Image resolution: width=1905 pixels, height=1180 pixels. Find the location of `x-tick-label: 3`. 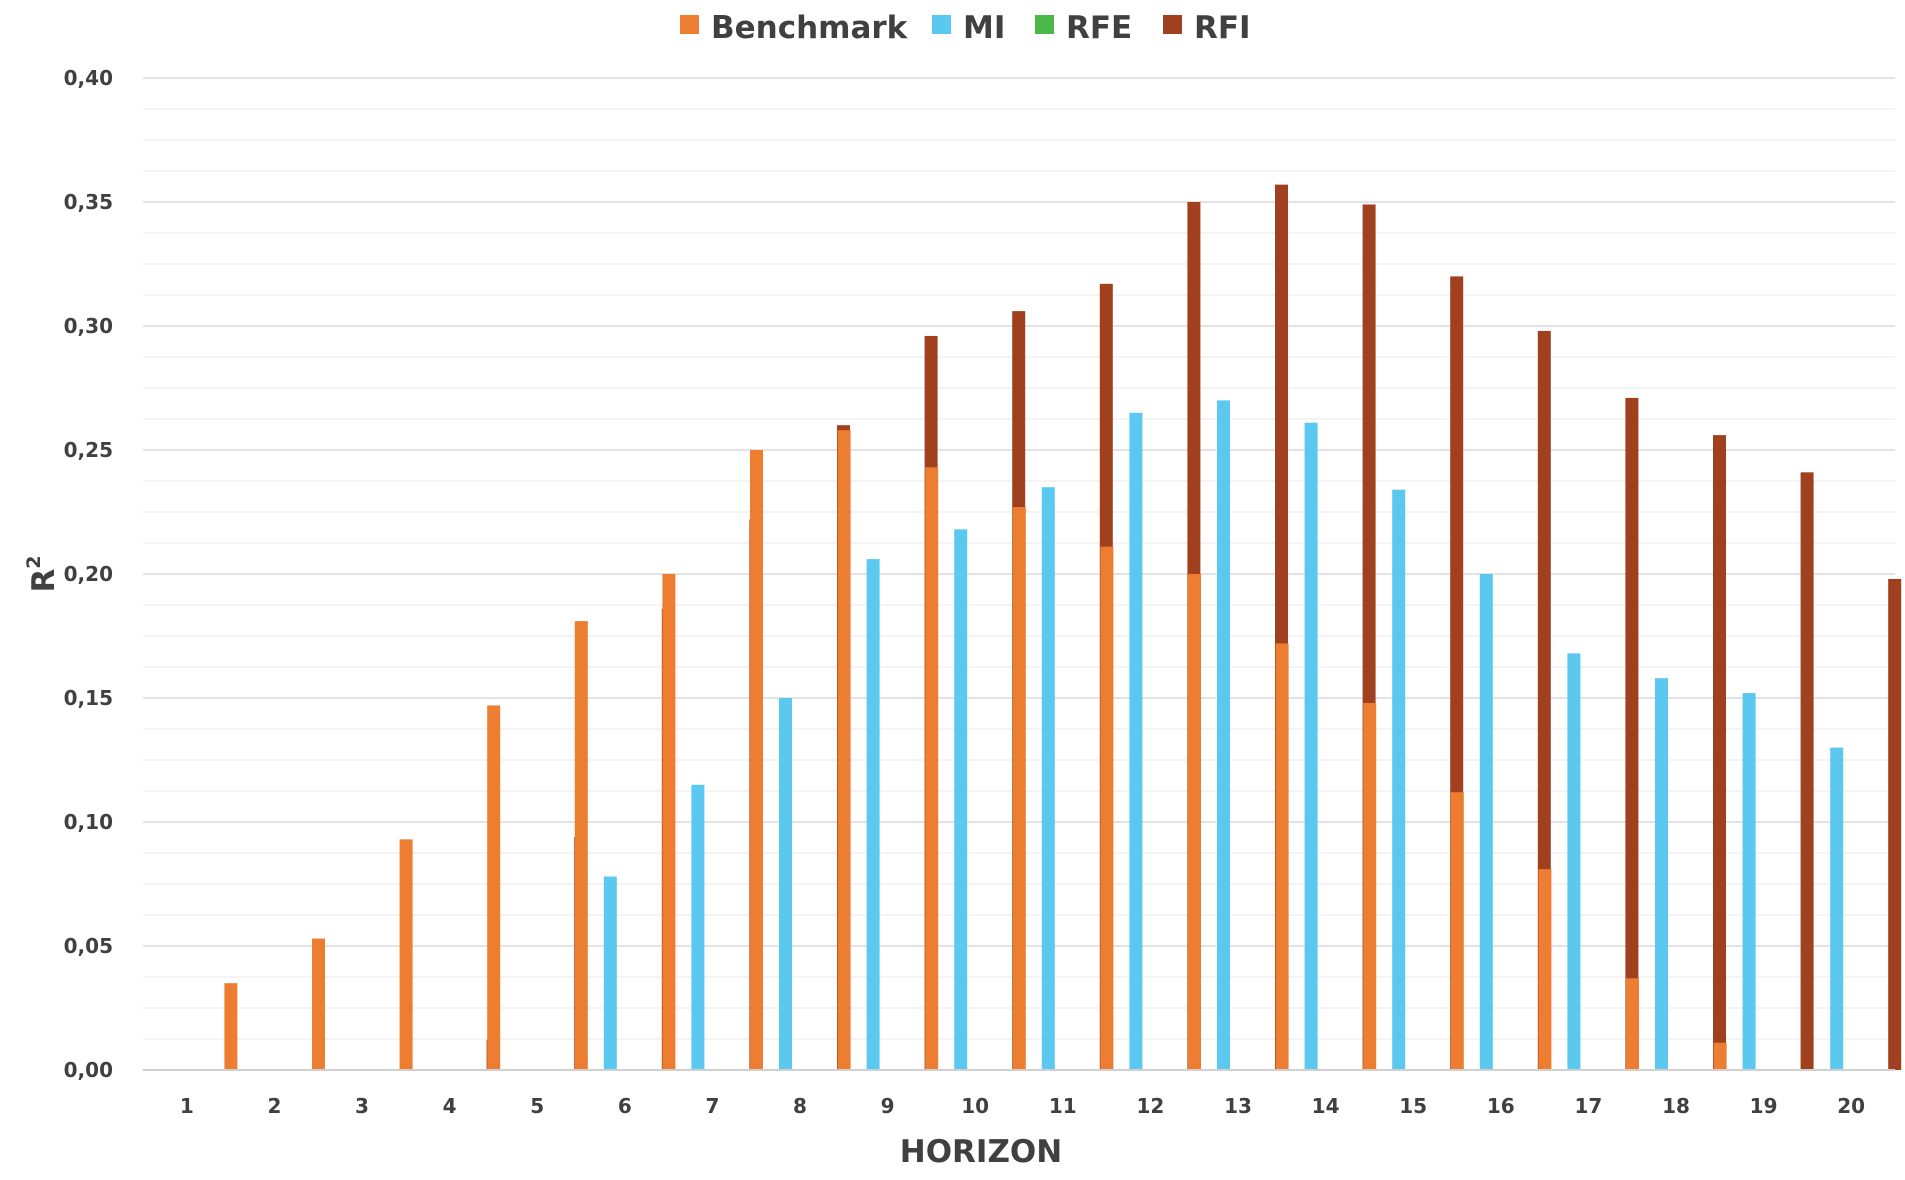

x-tick-label: 3 is located at coordinates (362, 1106).